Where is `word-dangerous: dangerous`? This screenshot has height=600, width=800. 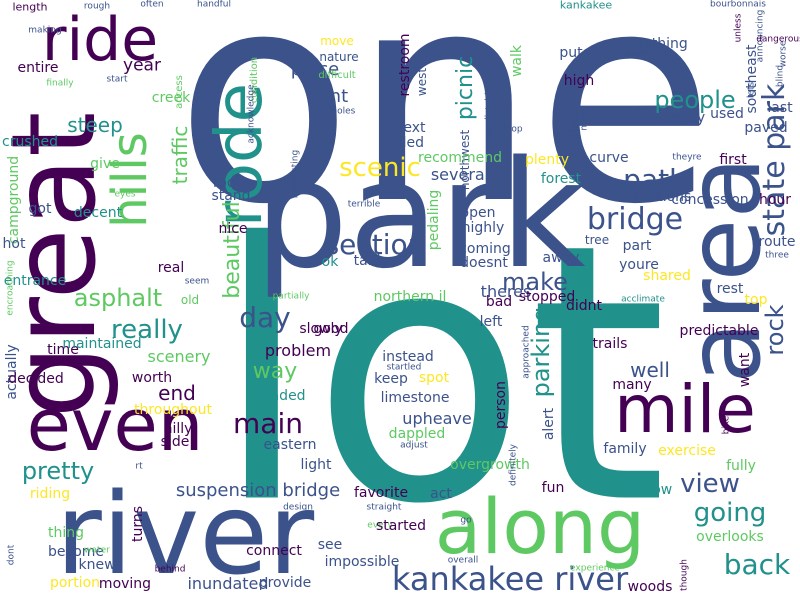 word-dangerous: dangerous is located at coordinates (778, 39).